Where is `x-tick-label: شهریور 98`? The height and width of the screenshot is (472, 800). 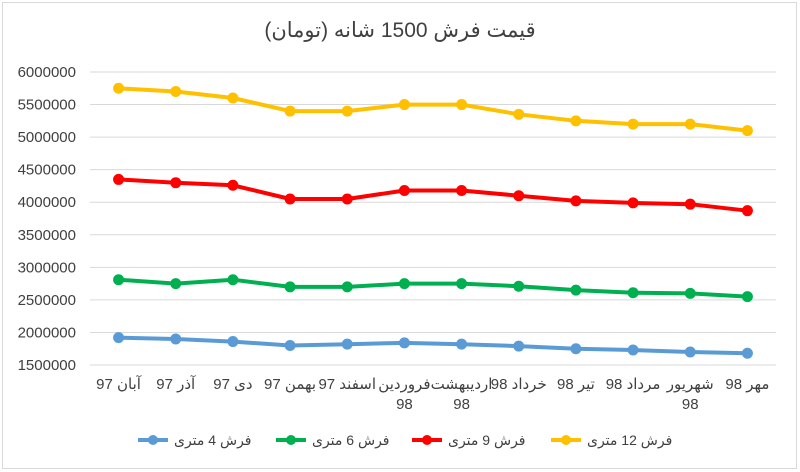 x-tick-label: شهریور 98 is located at coordinates (690, 394).